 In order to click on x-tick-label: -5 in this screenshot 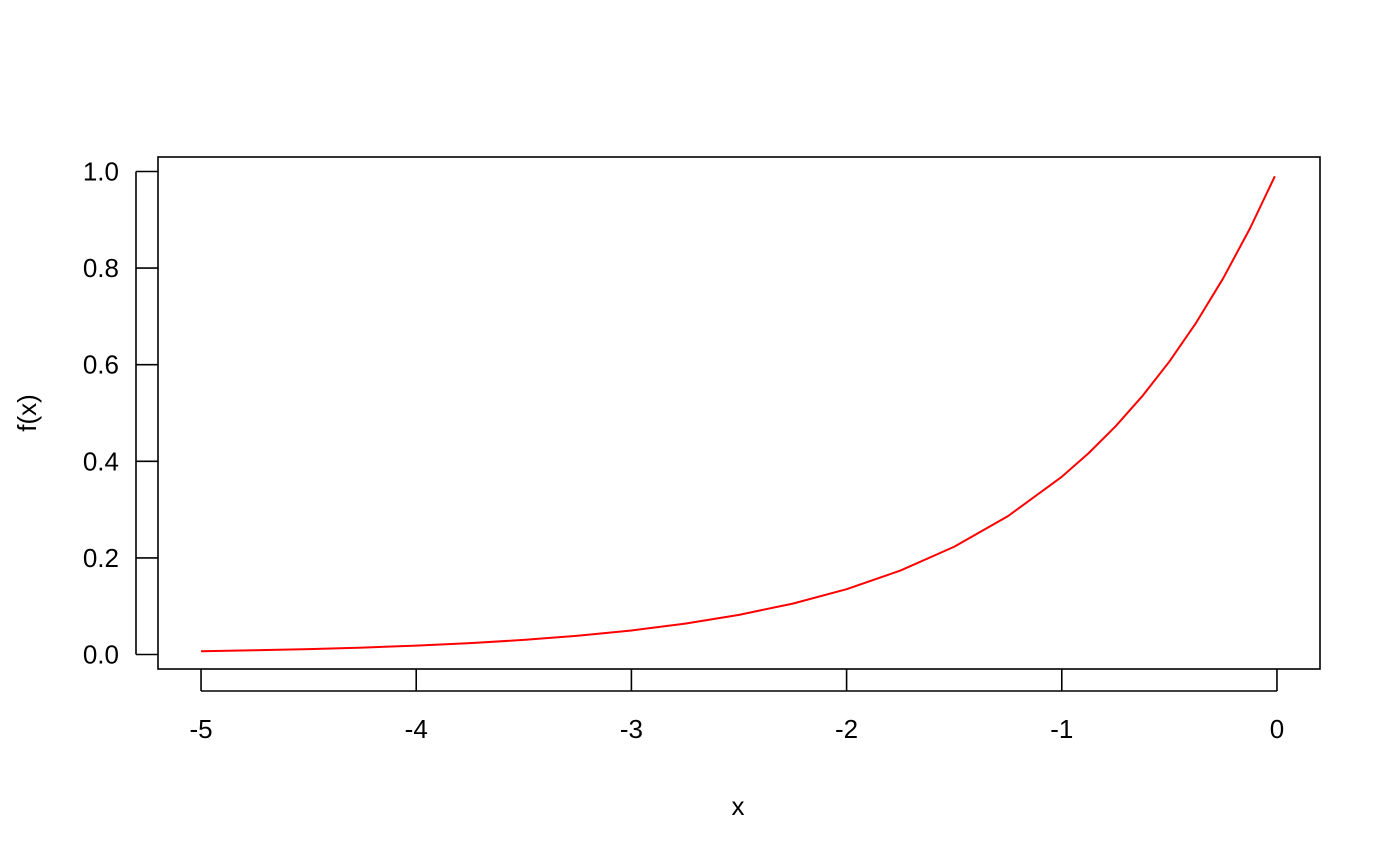, I will do `click(200, 729)`.